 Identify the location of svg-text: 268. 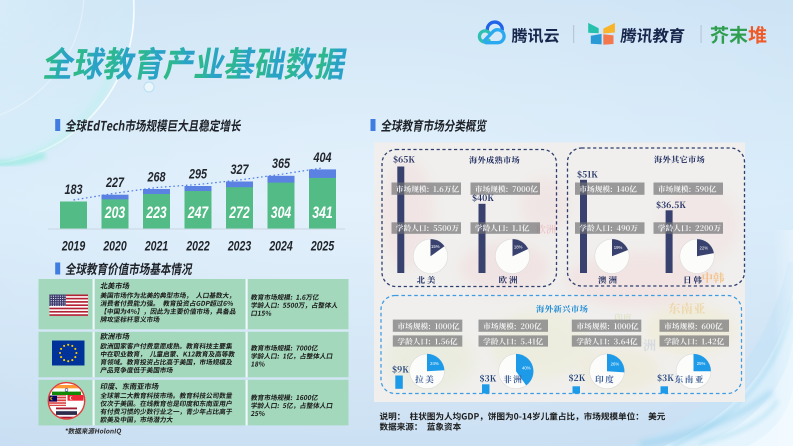
(156, 176).